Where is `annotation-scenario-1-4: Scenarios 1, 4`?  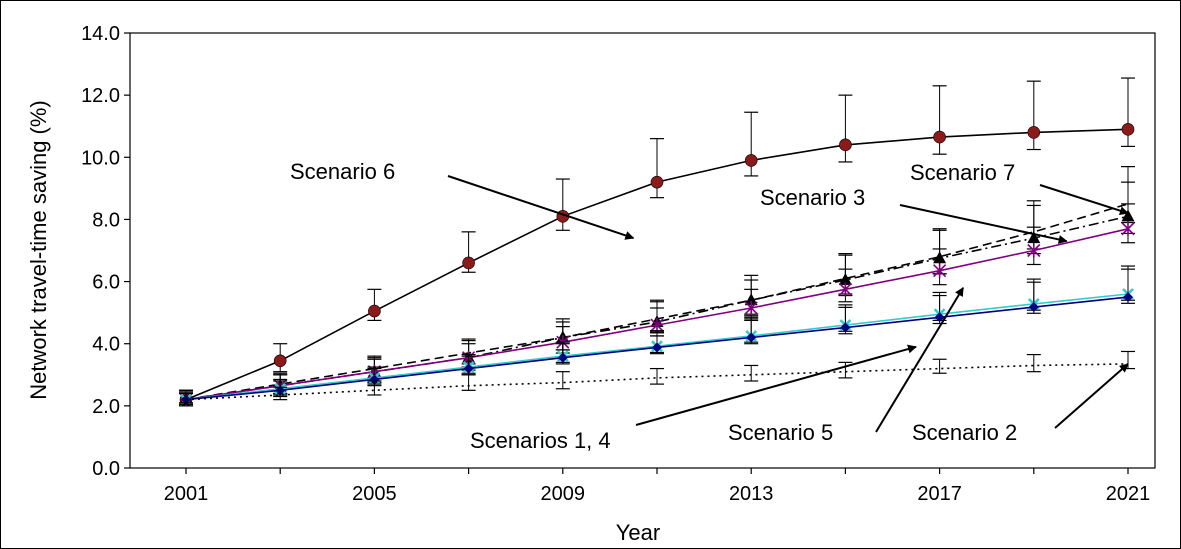 annotation-scenario-1-4: Scenarios 1, 4 is located at coordinates (693, 398).